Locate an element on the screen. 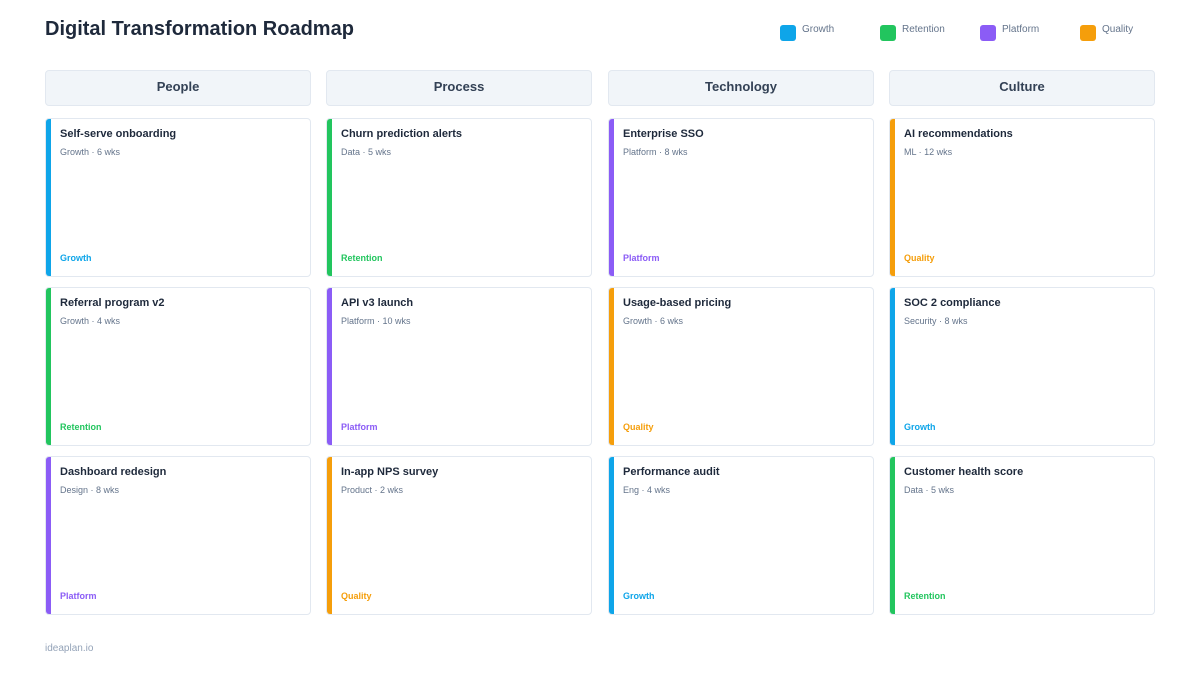  legend-label-platform: Platform is located at coordinates (1021, 29).